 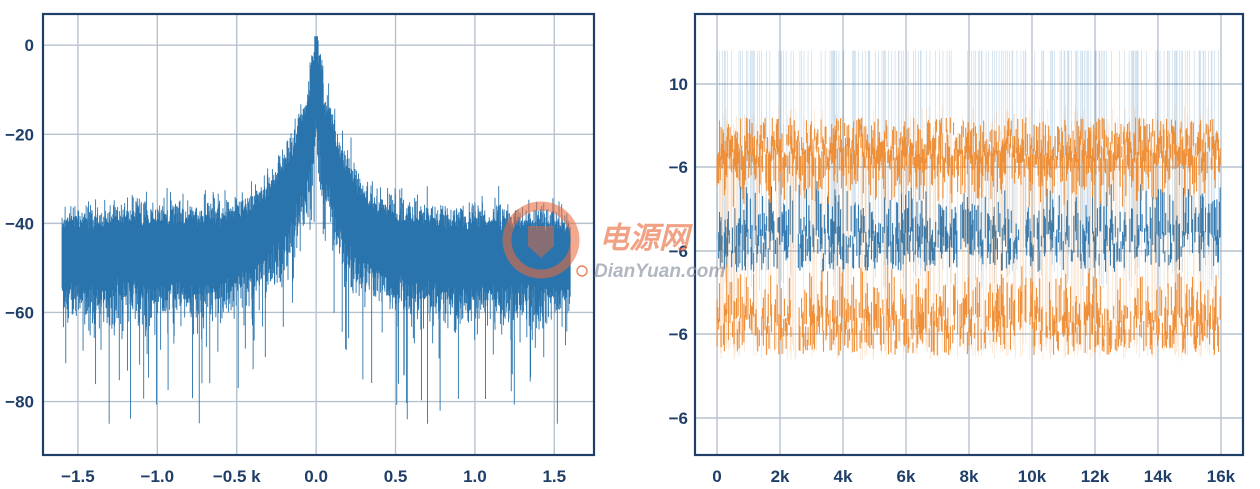 I want to click on time-series-x-tick-label: 2k, so click(x=780, y=476).